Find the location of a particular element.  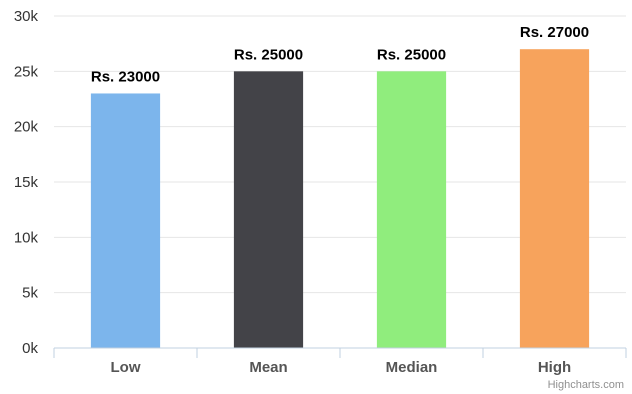

x-tick-label-high: High is located at coordinates (554, 367).